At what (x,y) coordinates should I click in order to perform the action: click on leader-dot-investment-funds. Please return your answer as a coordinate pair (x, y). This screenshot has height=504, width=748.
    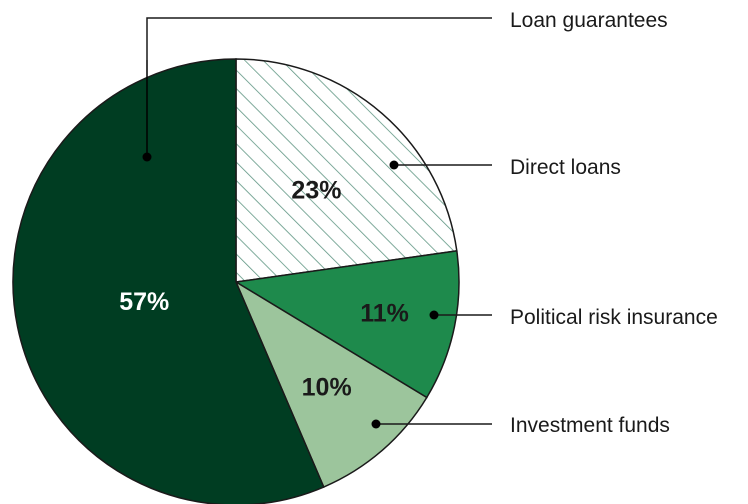
    Looking at the image, I should click on (376, 424).